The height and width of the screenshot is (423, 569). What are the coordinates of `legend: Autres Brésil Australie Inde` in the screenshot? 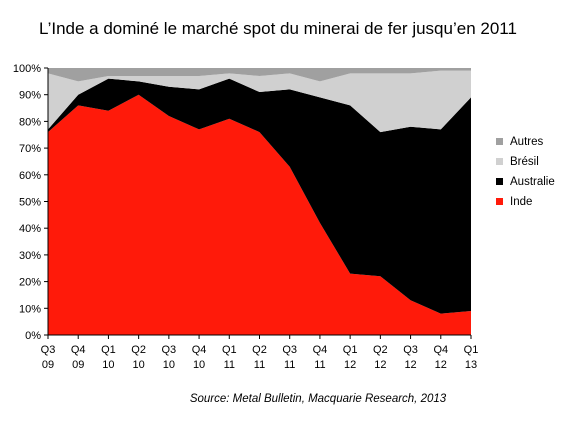 It's located at (525, 172).